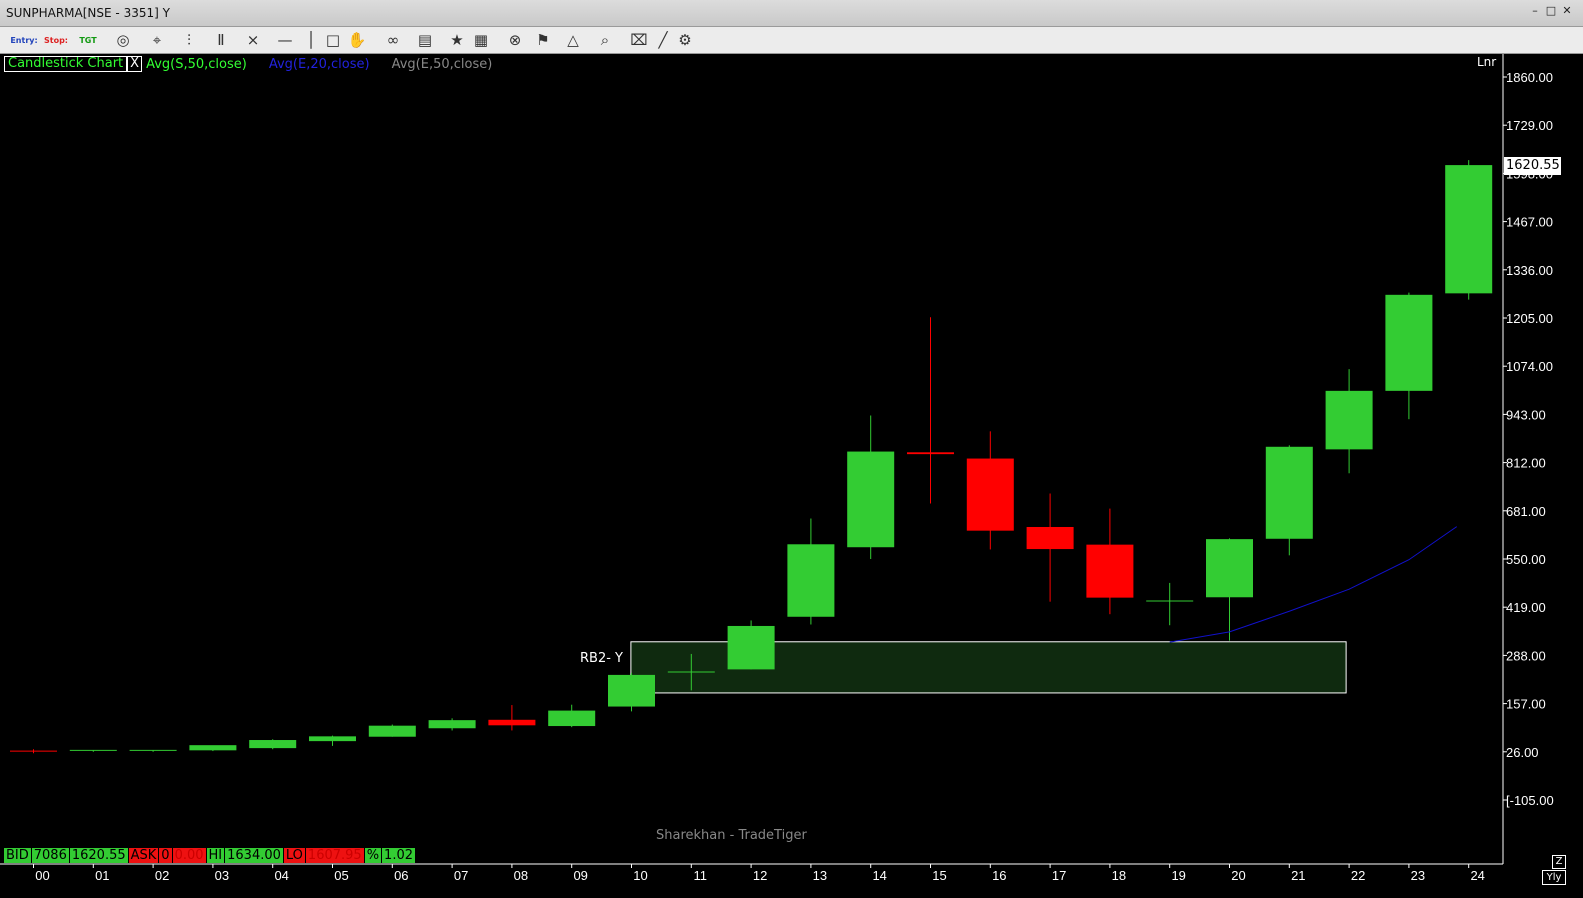  Describe the element at coordinates (521, 875) in the screenshot. I see `x-tick-label: 08` at that location.